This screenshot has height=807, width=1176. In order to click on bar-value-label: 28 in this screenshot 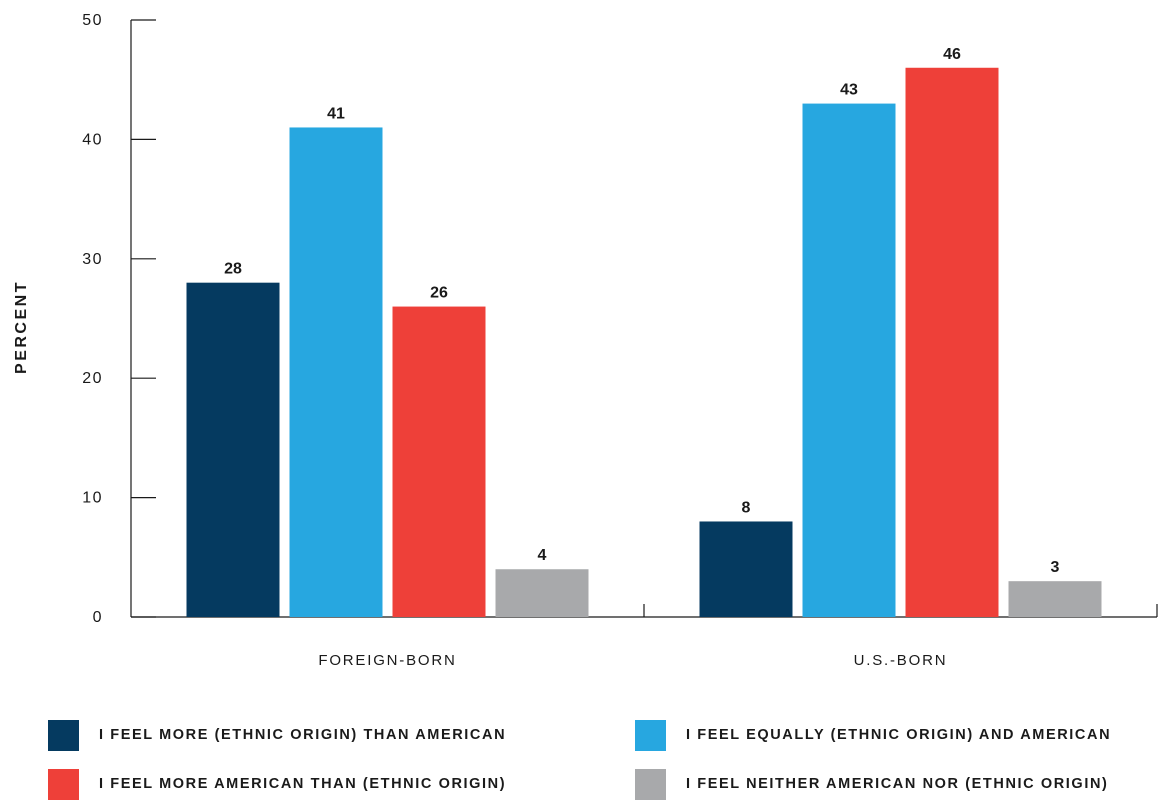, I will do `click(233, 269)`.